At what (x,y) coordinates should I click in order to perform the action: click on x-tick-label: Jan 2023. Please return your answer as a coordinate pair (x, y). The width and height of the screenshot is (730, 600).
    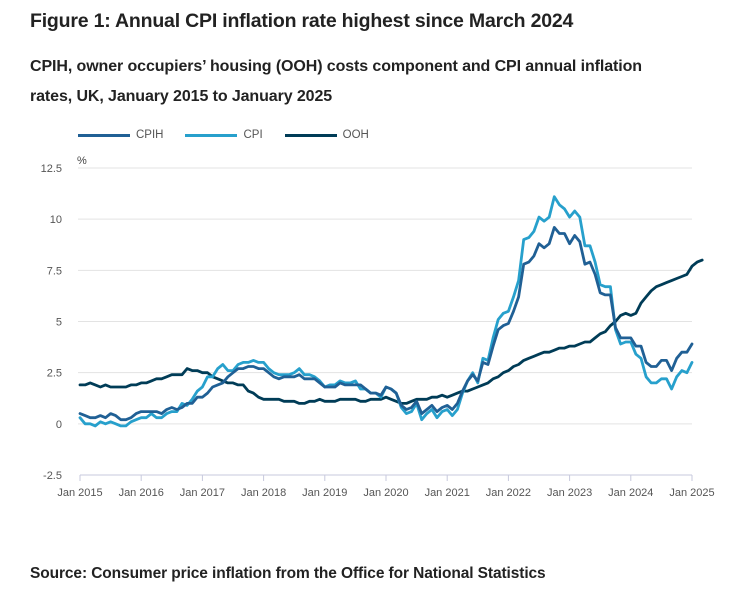
    Looking at the image, I should click on (569, 493).